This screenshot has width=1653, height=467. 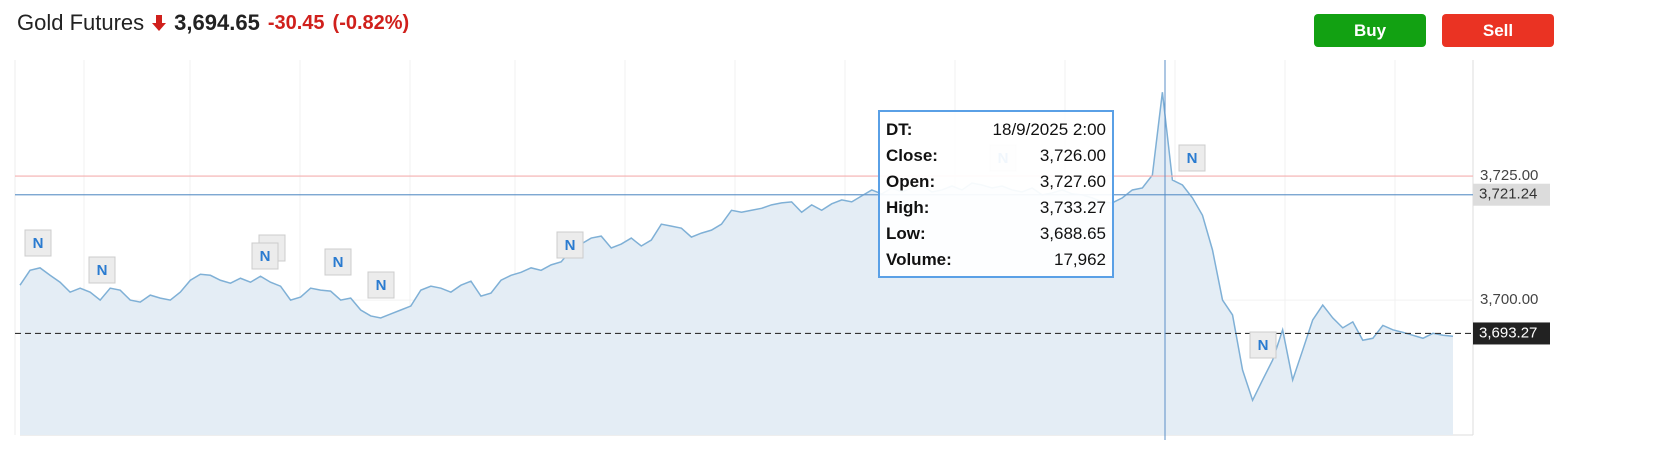 What do you see at coordinates (1509, 175) in the screenshot?
I see `y-tick-label: 3,725.00` at bounding box center [1509, 175].